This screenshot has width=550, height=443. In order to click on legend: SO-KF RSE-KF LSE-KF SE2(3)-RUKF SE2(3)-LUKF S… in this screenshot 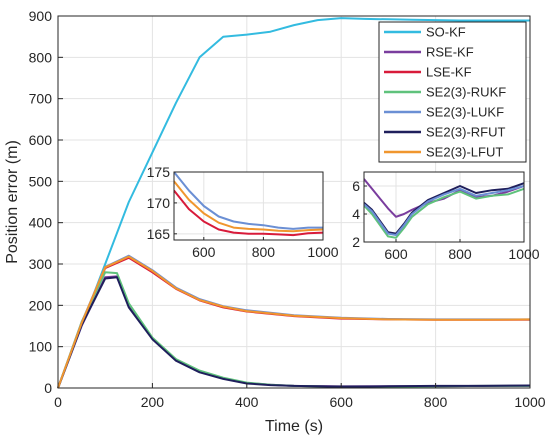, I will do `click(452, 92)`.